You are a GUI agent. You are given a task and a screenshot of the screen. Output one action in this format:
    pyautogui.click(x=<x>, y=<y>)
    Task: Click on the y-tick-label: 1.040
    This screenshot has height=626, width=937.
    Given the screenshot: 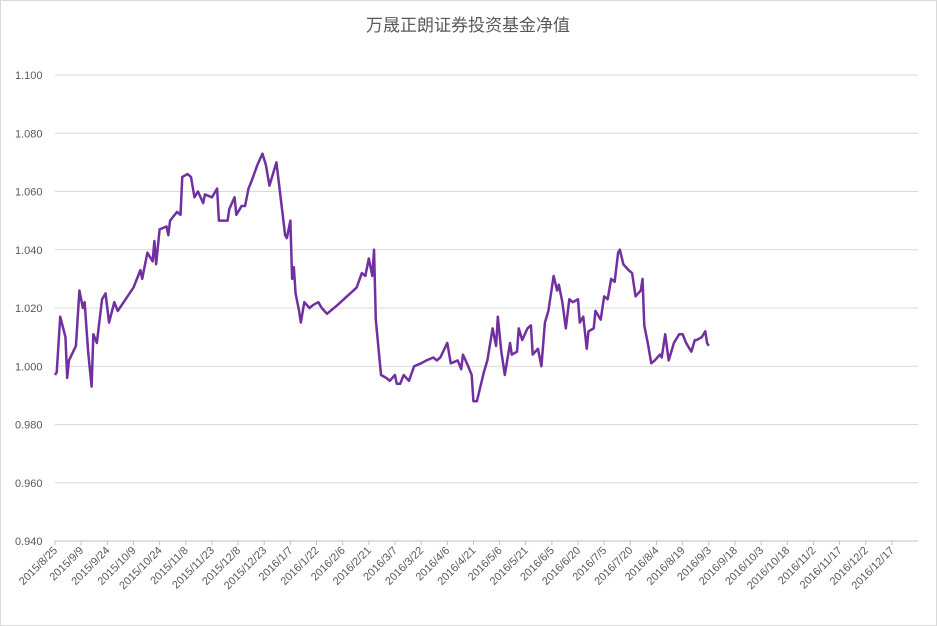 What is the action you would take?
    pyautogui.click(x=29, y=251)
    